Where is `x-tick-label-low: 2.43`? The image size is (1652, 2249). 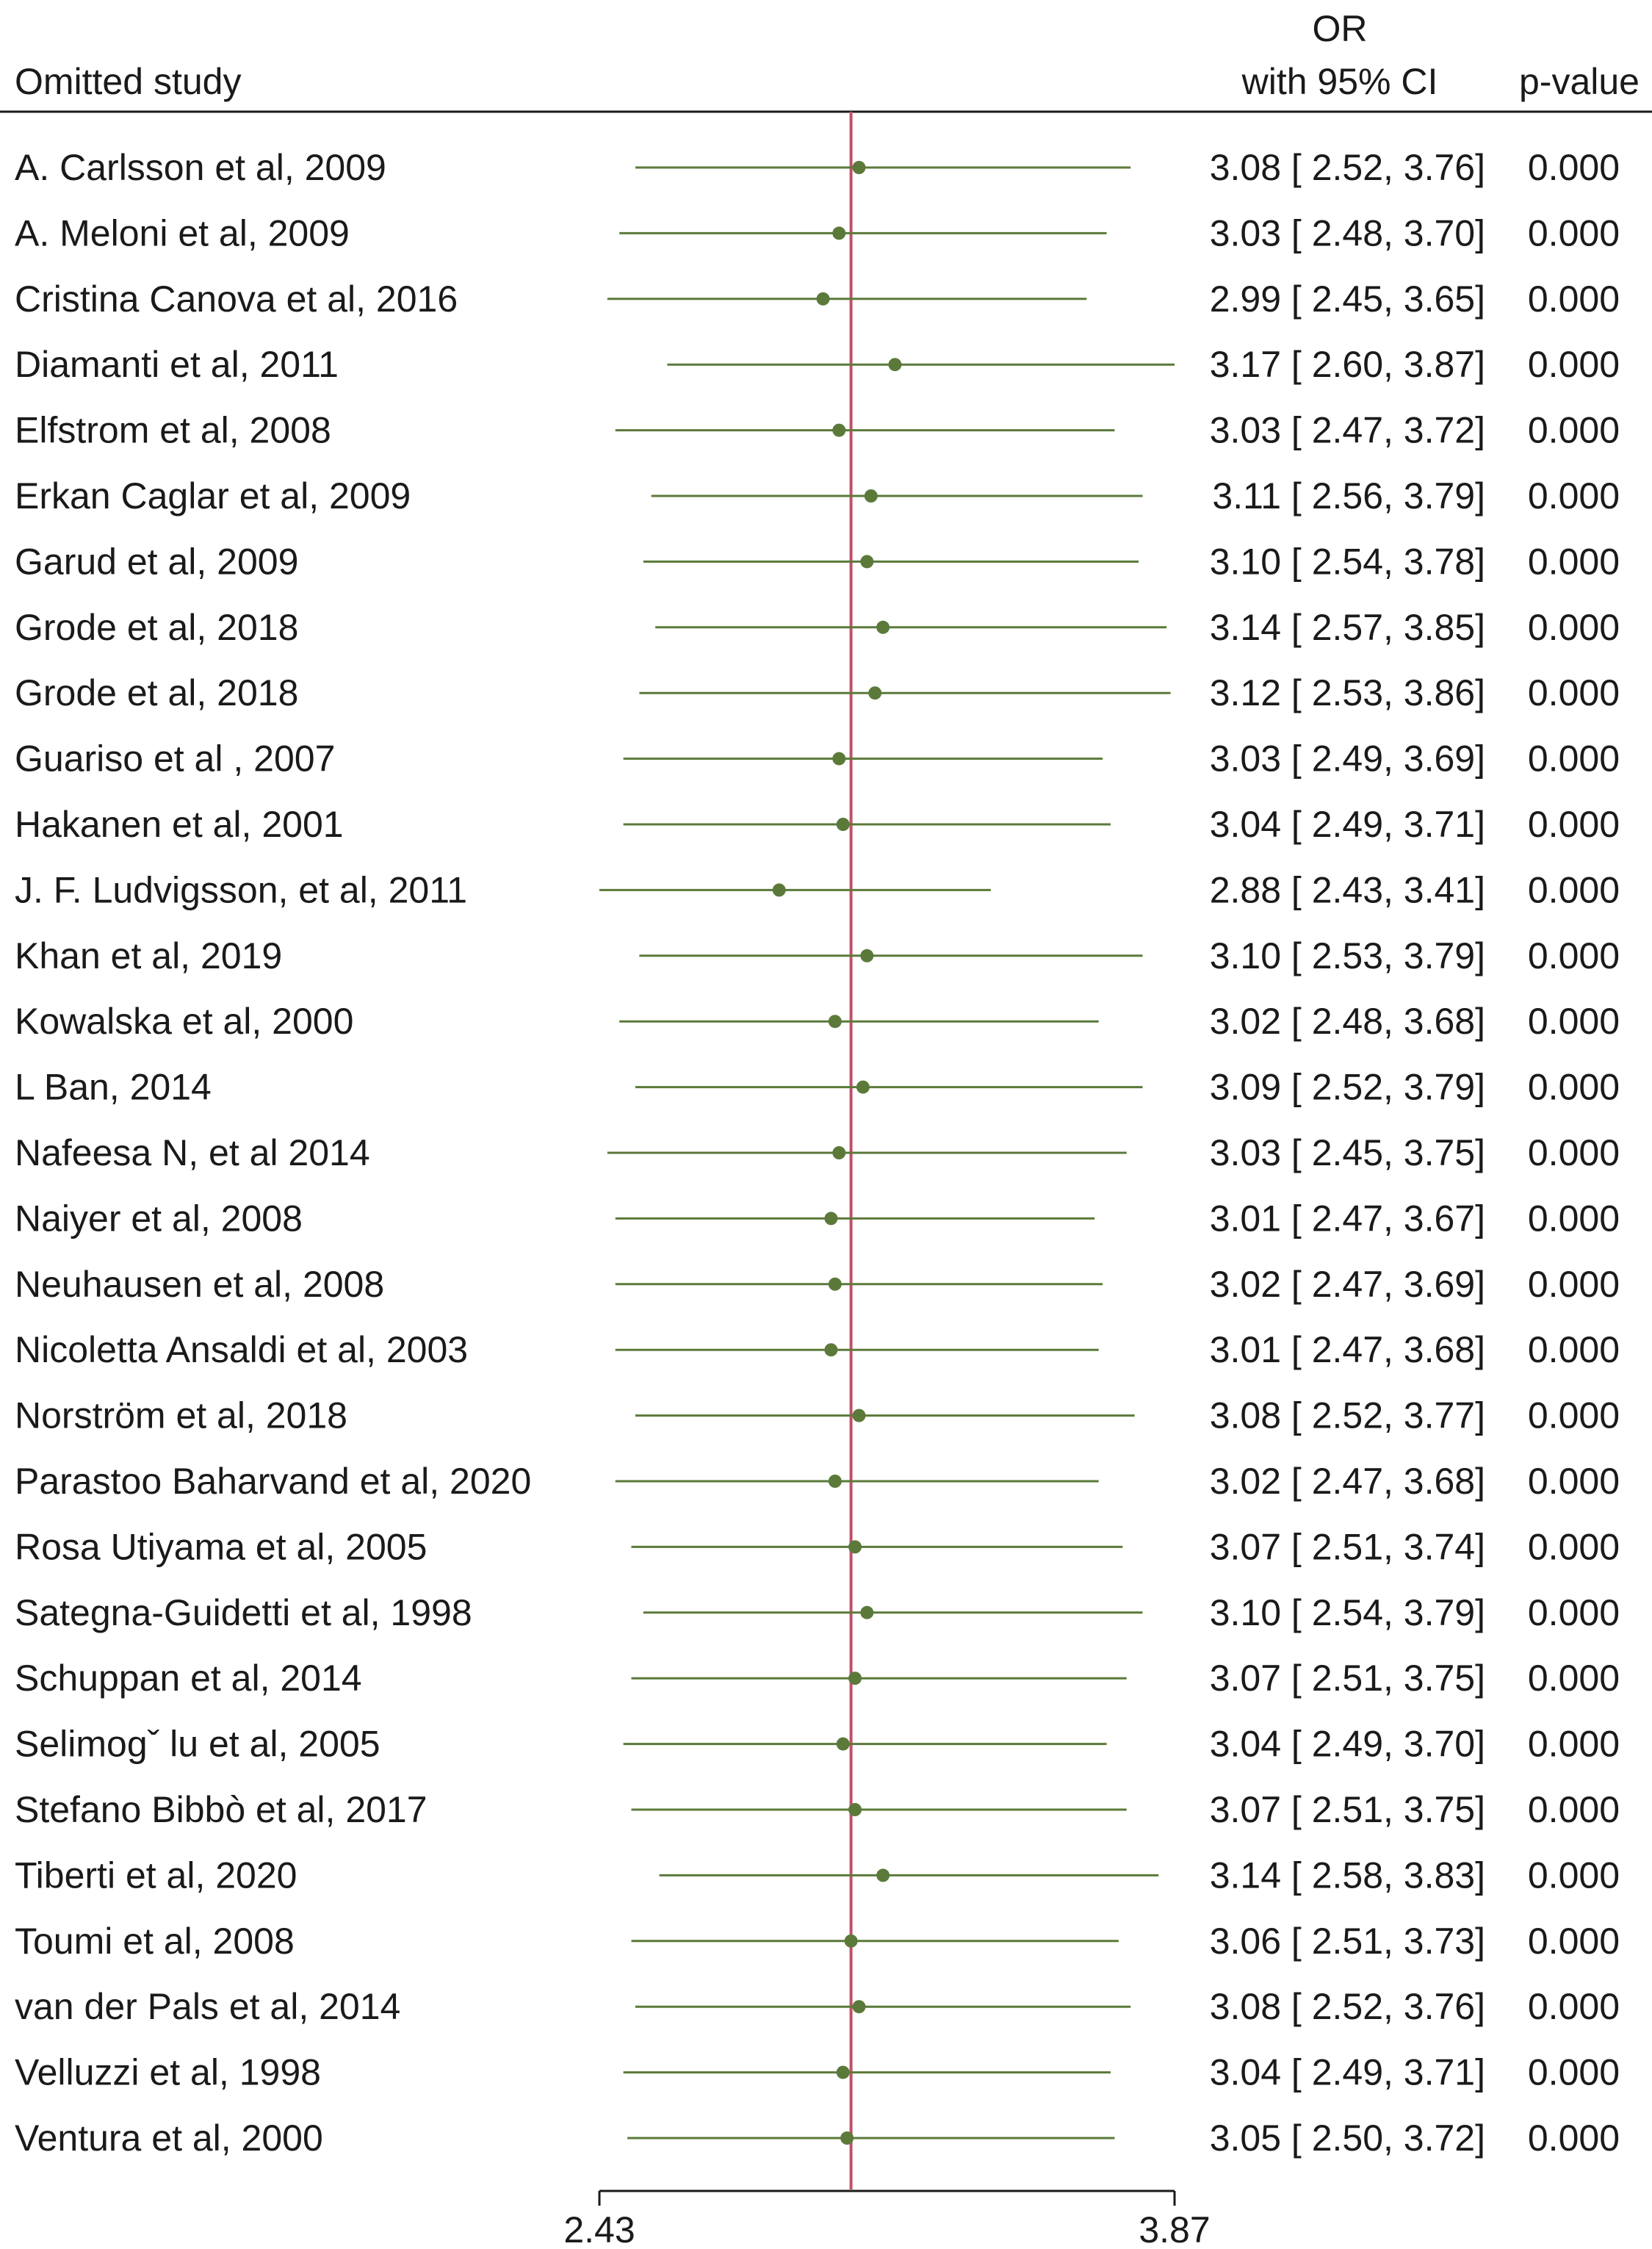 x-tick-label-low: 2.43 is located at coordinates (599, 2229).